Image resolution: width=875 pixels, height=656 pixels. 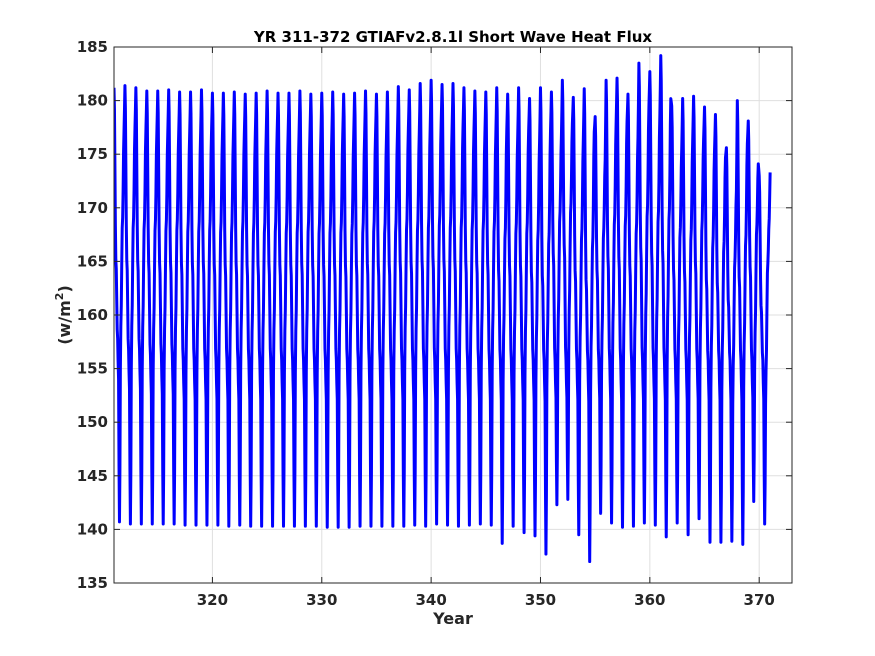 I want to click on y-tick-label: 150, so click(x=92, y=422).